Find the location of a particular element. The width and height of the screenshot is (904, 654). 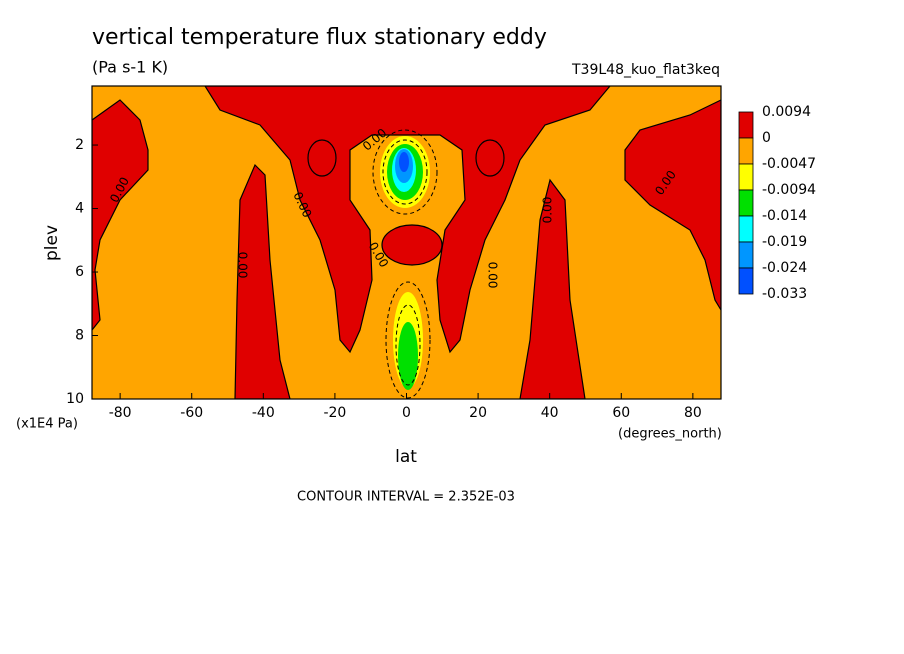

x-tick-label: -60 is located at coordinates (191, 413).